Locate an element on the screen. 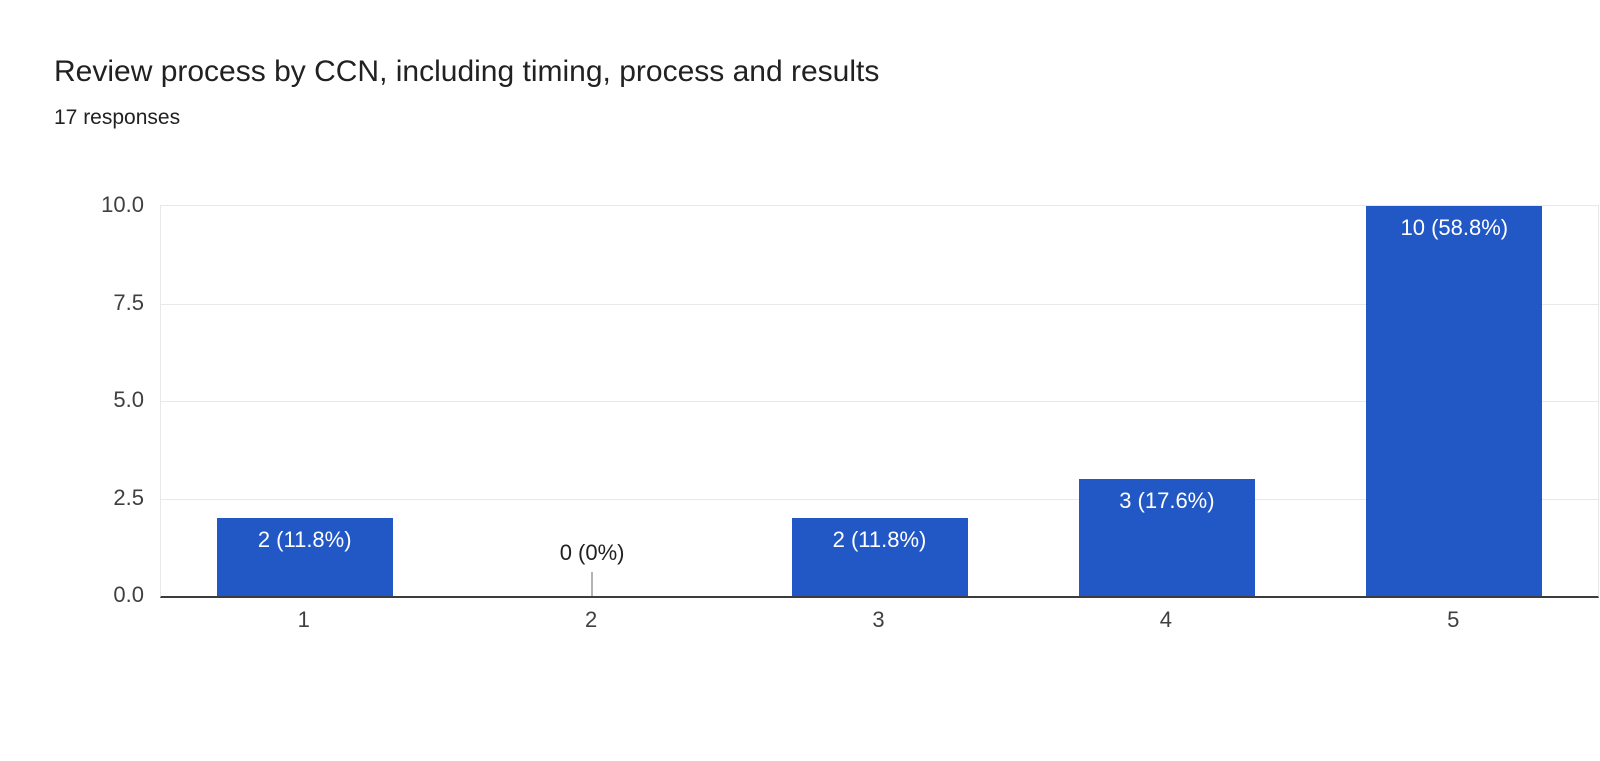 This screenshot has width=1600, height=761. bar-category-4: 3 (17.6%) is located at coordinates (1166, 537).